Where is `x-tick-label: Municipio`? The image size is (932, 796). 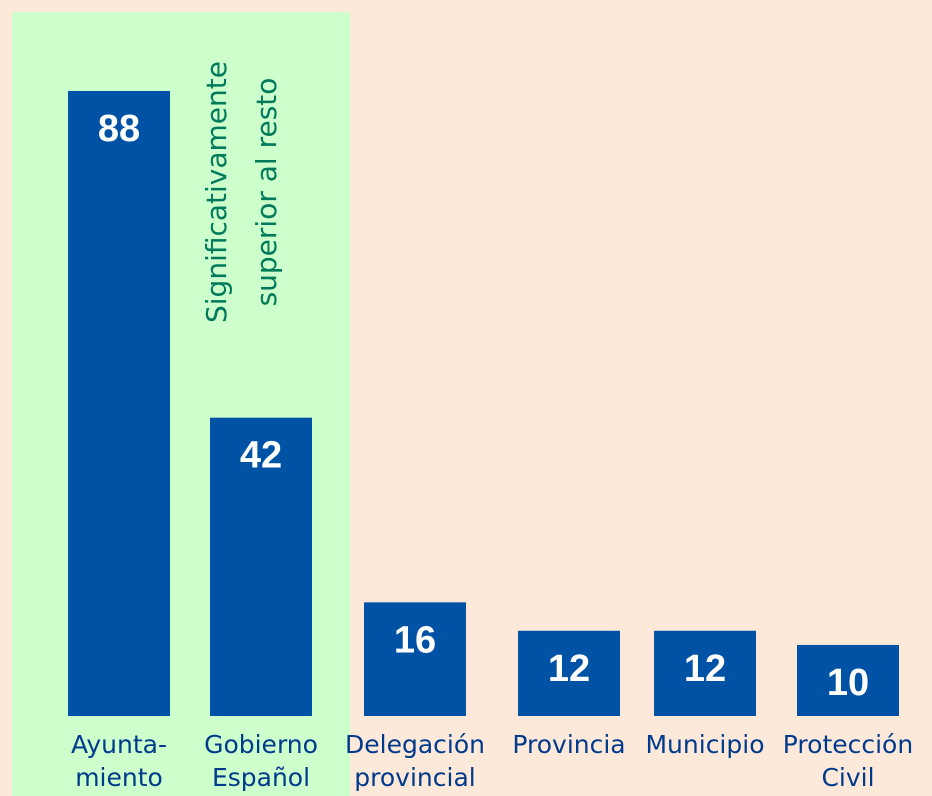
x-tick-label: Municipio is located at coordinates (704, 744).